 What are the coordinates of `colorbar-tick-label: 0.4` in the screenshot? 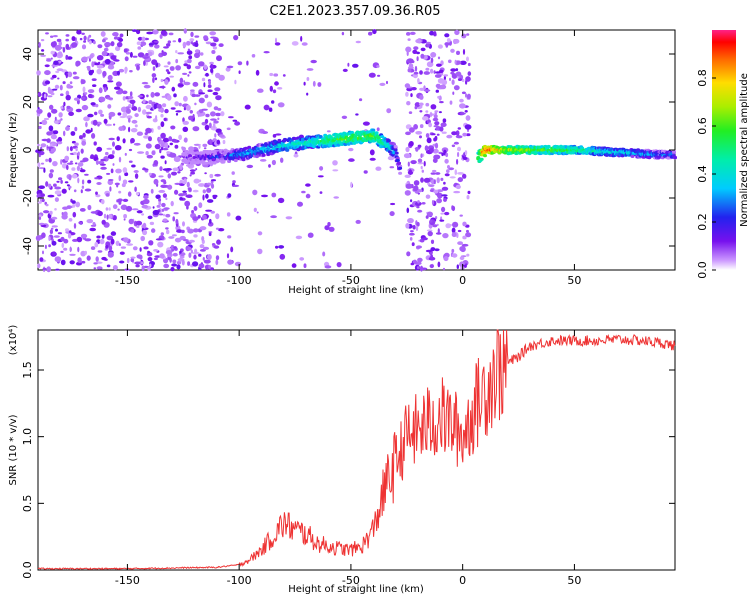 It's located at (702, 174).